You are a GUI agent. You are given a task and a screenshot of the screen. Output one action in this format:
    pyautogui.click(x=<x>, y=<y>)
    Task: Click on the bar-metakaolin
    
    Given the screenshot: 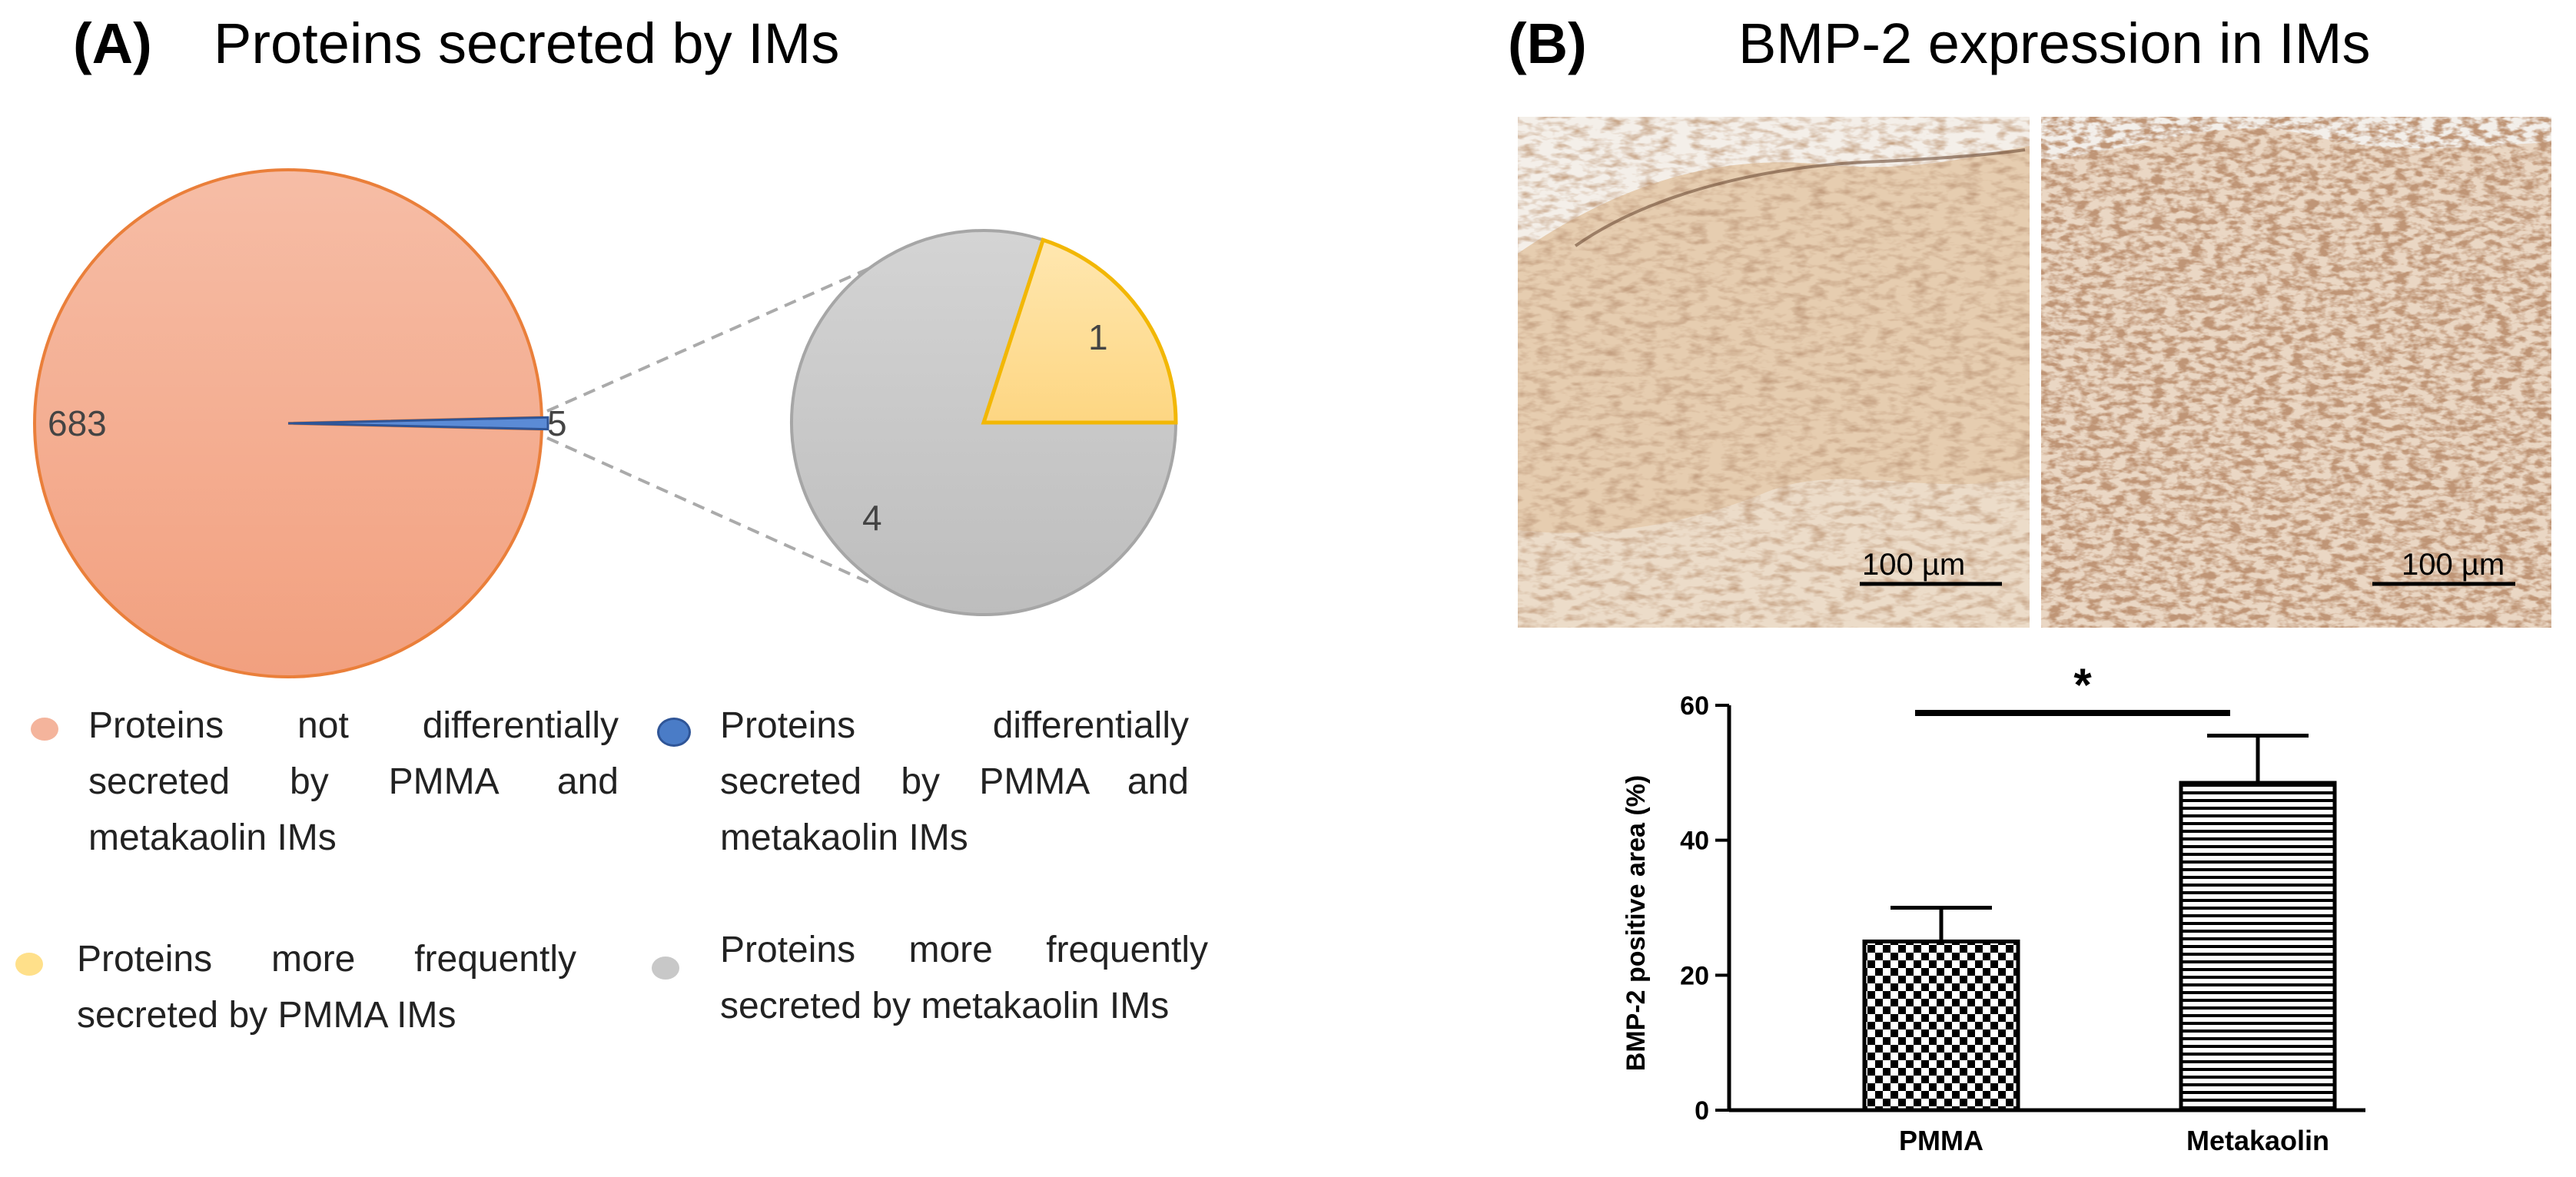 What is the action you would take?
    pyautogui.click(x=2258, y=946)
    